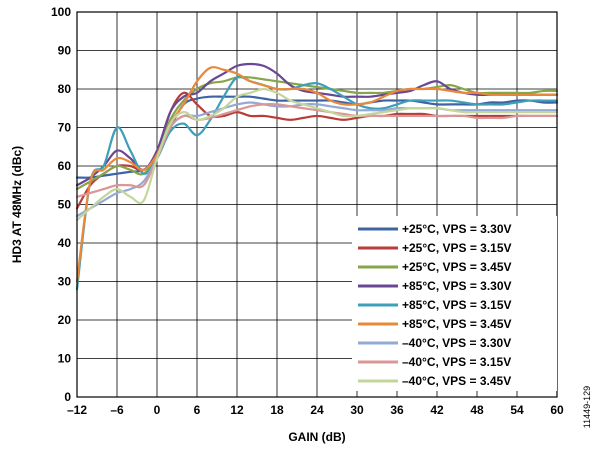 Image resolution: width=599 pixels, height=454 pixels. I want to click on x-tick-label: 48, so click(477, 410).